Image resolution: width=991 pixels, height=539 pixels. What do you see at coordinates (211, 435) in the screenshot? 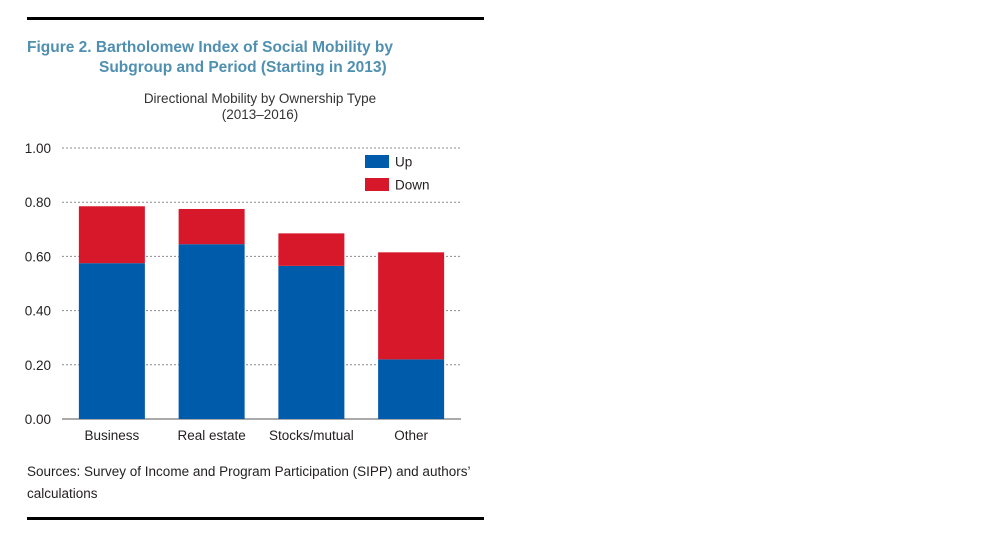
I see `x-tick-label: Real estate` at bounding box center [211, 435].